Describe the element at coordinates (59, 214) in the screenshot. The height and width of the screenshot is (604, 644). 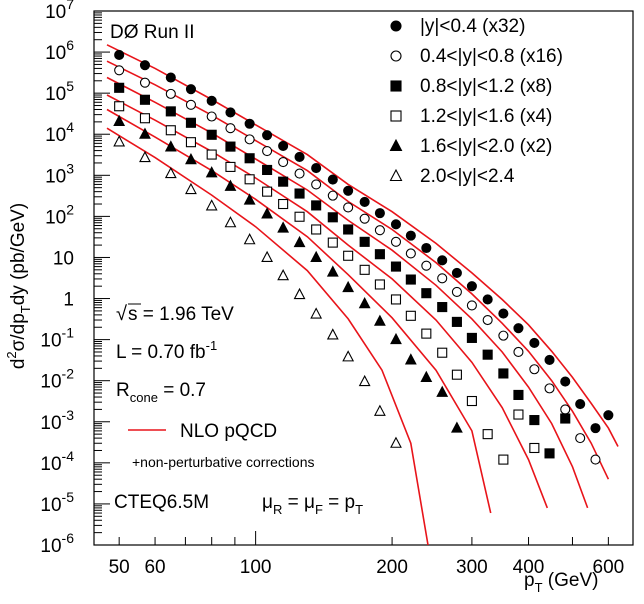
I see `y-tick-label: 10²` at that location.